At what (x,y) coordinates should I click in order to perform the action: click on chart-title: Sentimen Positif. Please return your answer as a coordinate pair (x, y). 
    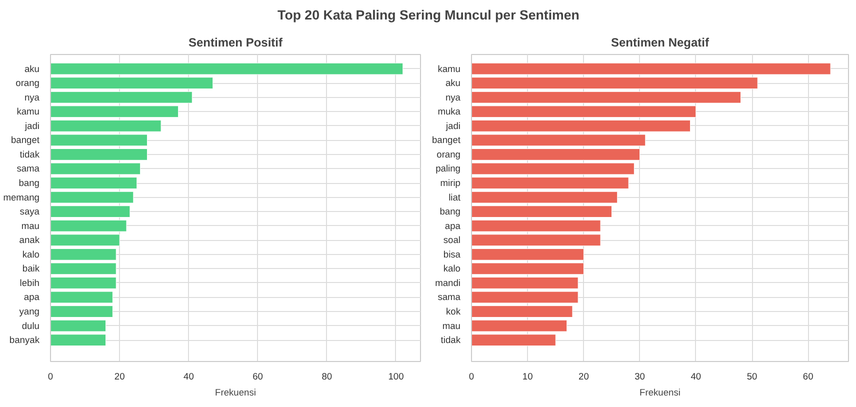
    Looking at the image, I should click on (236, 43).